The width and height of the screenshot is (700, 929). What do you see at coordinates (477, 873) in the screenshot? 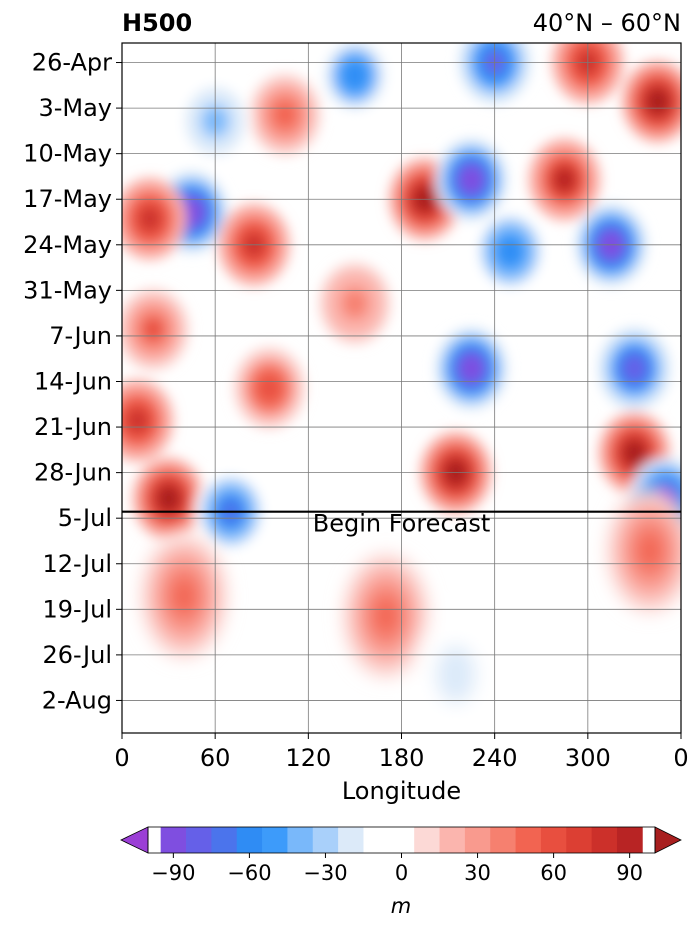
I see `colorbar-tick-label: 30` at bounding box center [477, 873].